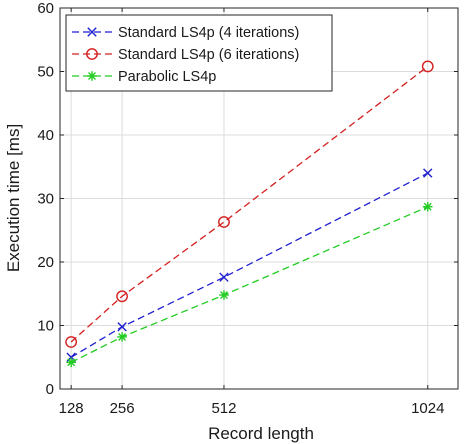 The image size is (474, 444). I want to click on y-tick-label-6: 60, so click(45, 8).